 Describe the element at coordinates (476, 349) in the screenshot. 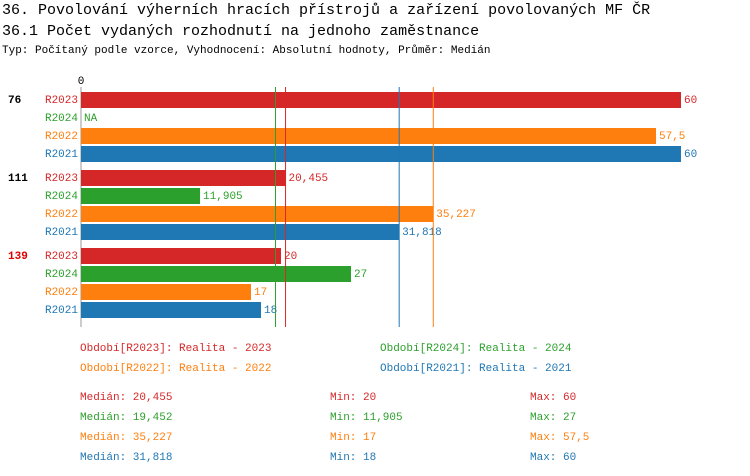

I see `legend-entry: Období[R2024]: Realita - 2024` at that location.